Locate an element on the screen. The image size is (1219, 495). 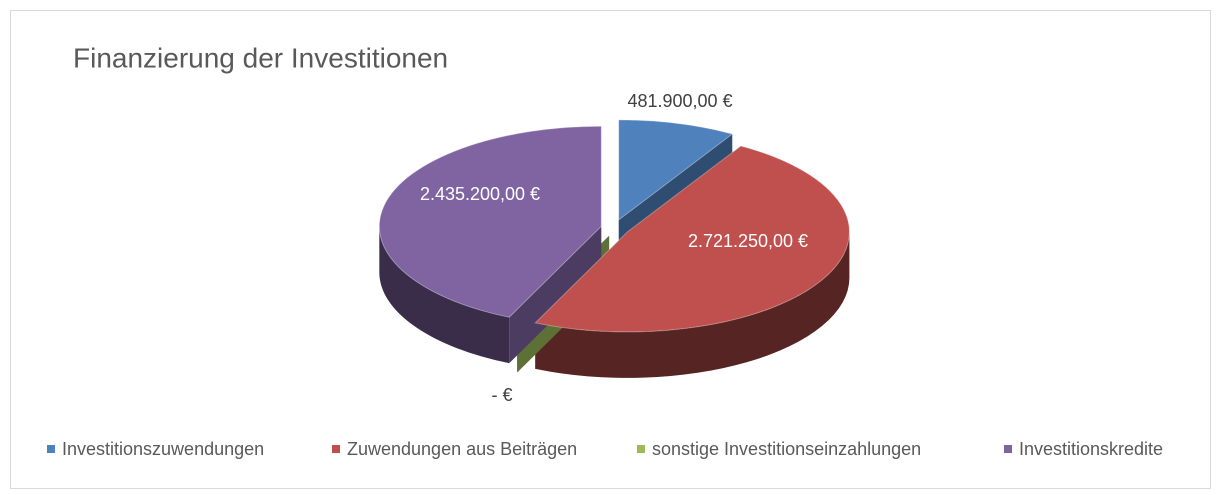
data-label: 481.900,00 € is located at coordinates (679, 101).